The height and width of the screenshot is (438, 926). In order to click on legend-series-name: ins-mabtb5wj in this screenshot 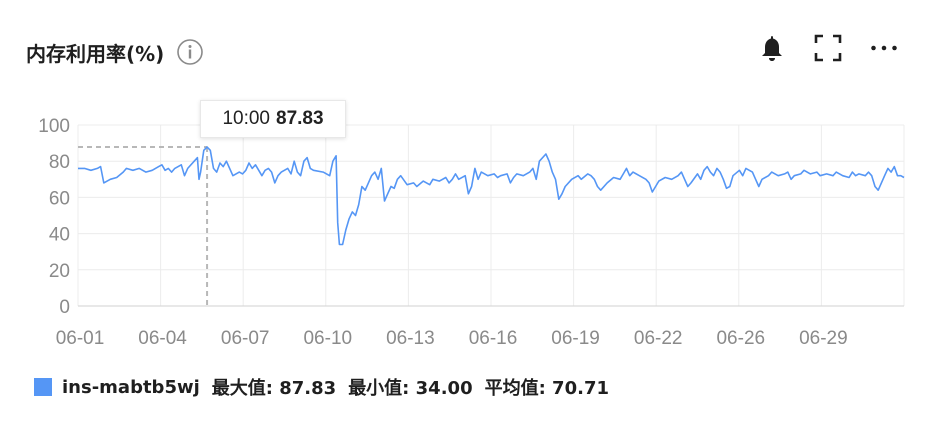, I will do `click(131, 387)`.